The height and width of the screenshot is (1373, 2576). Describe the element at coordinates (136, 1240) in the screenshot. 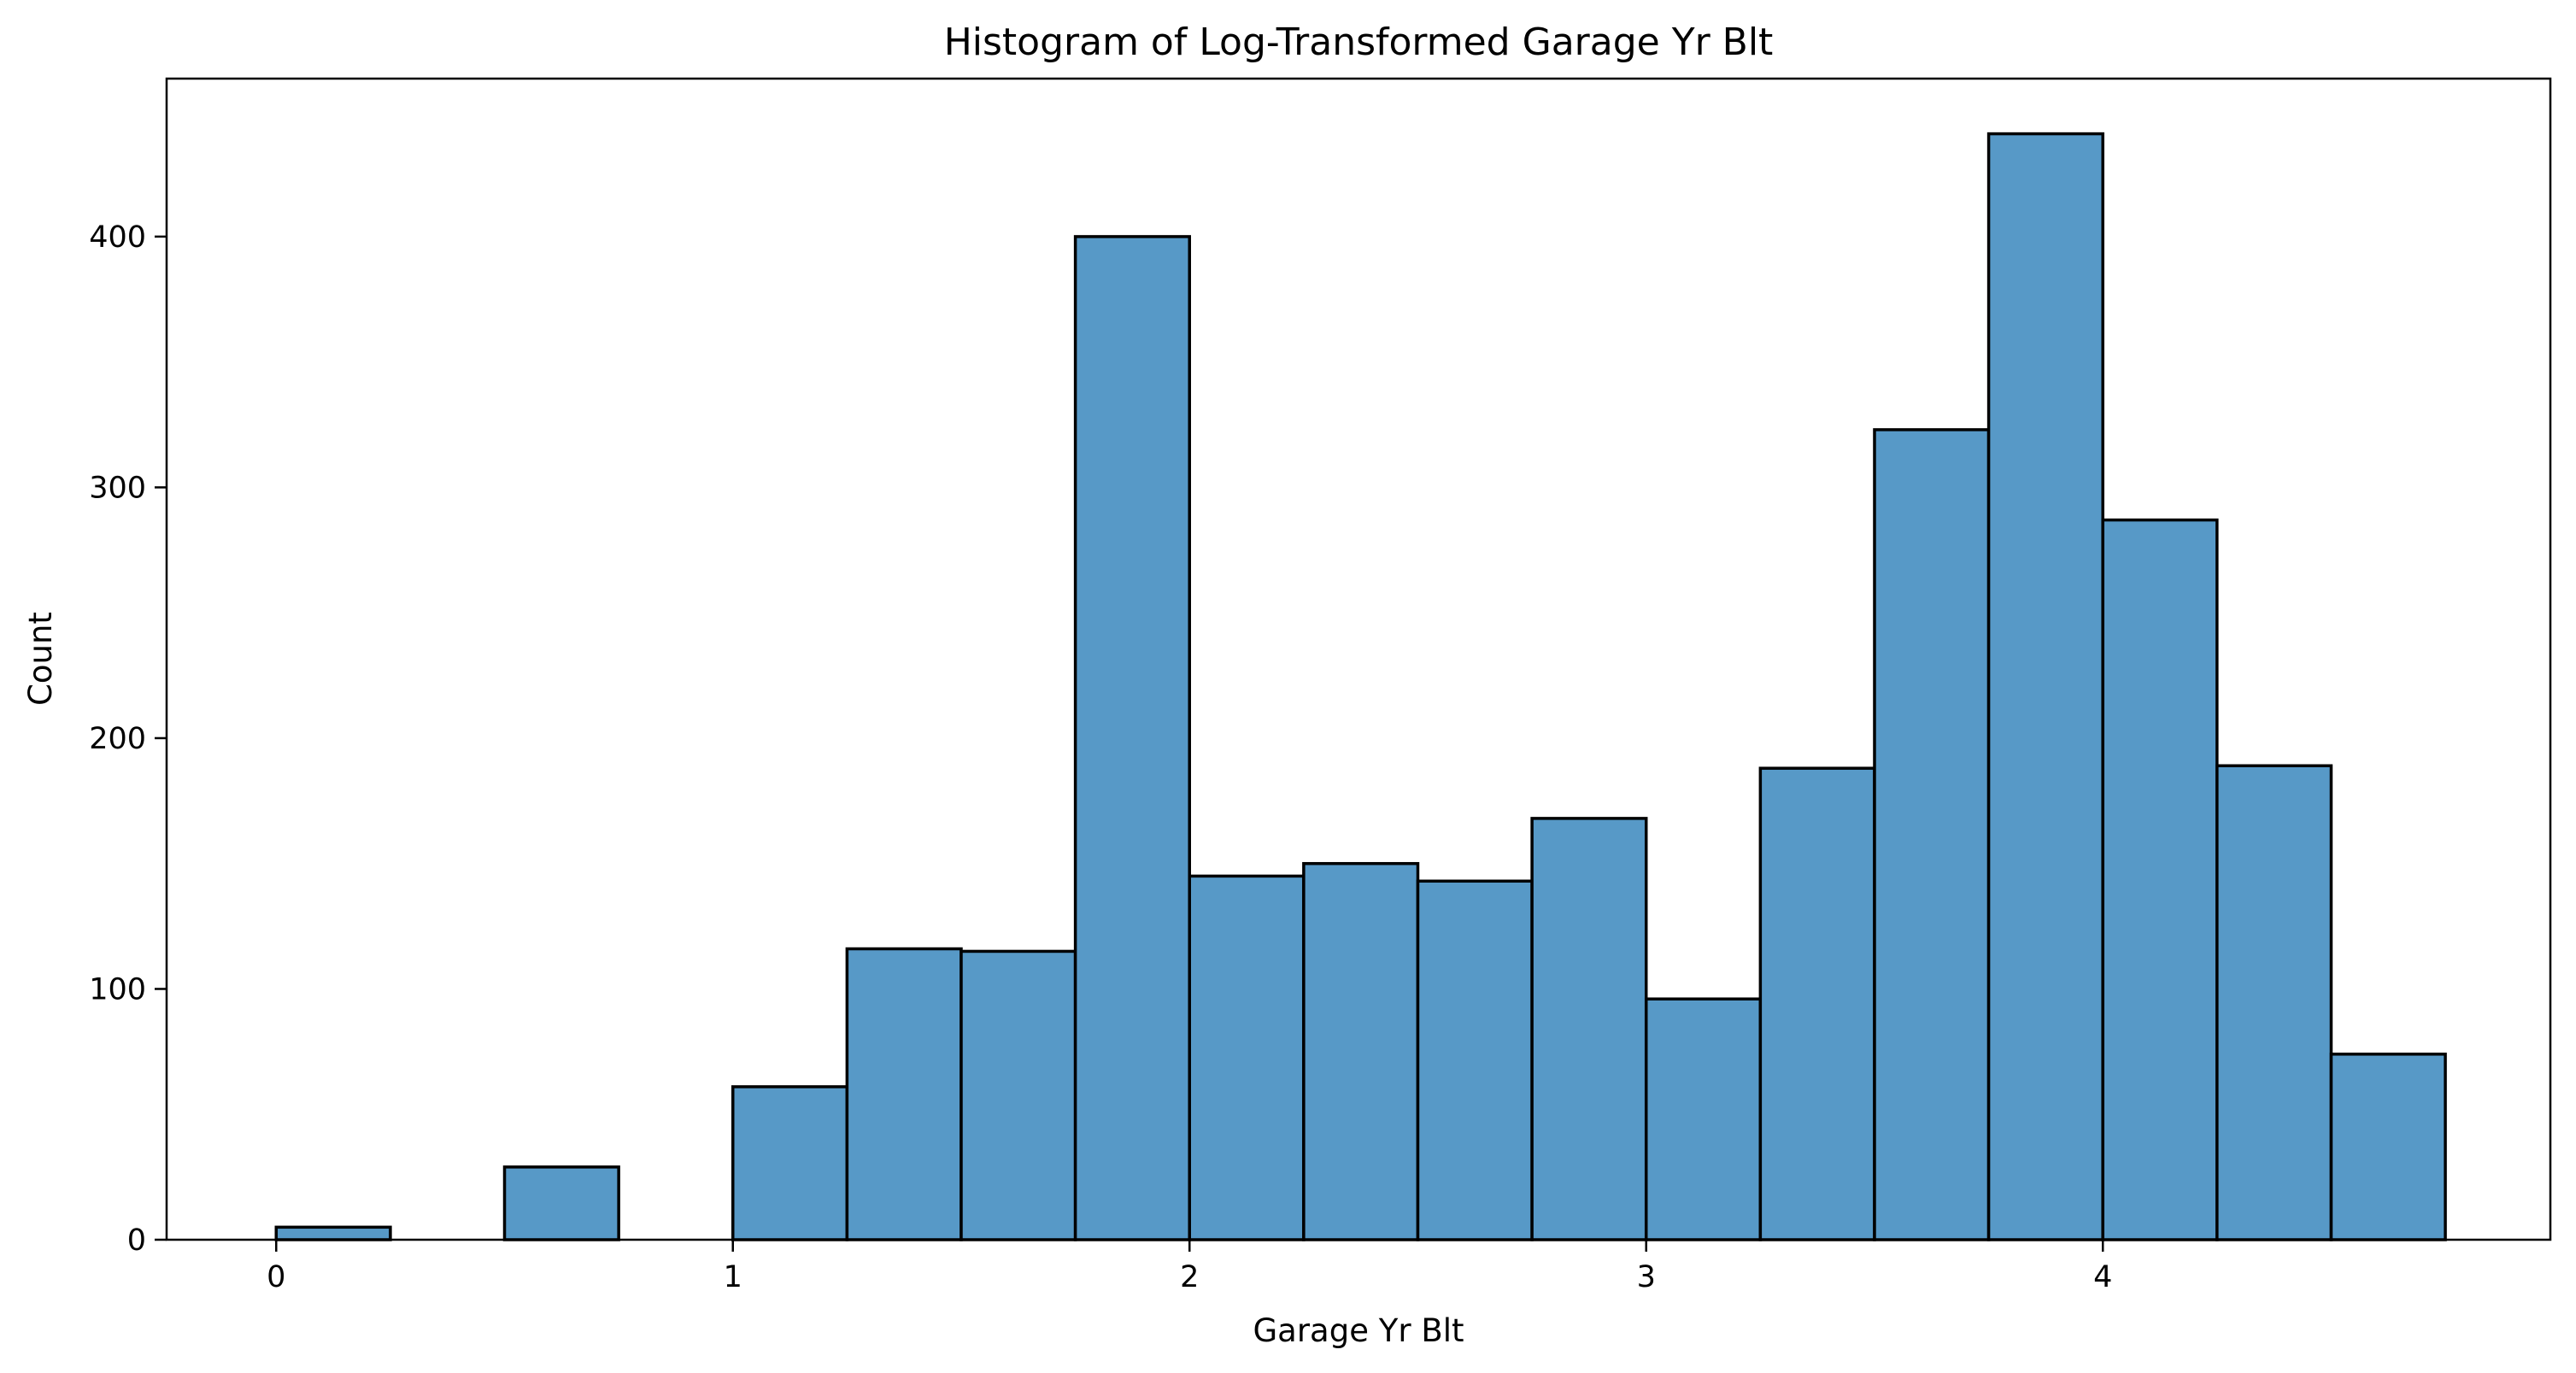

I see `y-tick-label: 0` at that location.